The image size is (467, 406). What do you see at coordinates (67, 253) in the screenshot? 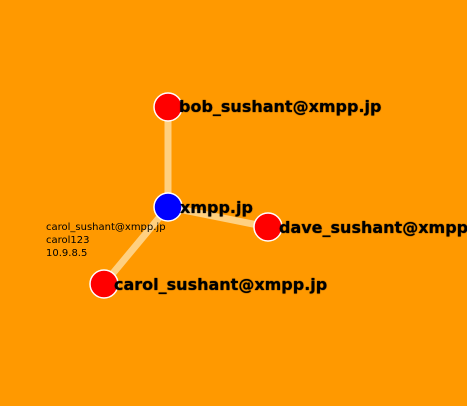
I see `tooltip-ip: 10.9.8.5` at bounding box center [67, 253].